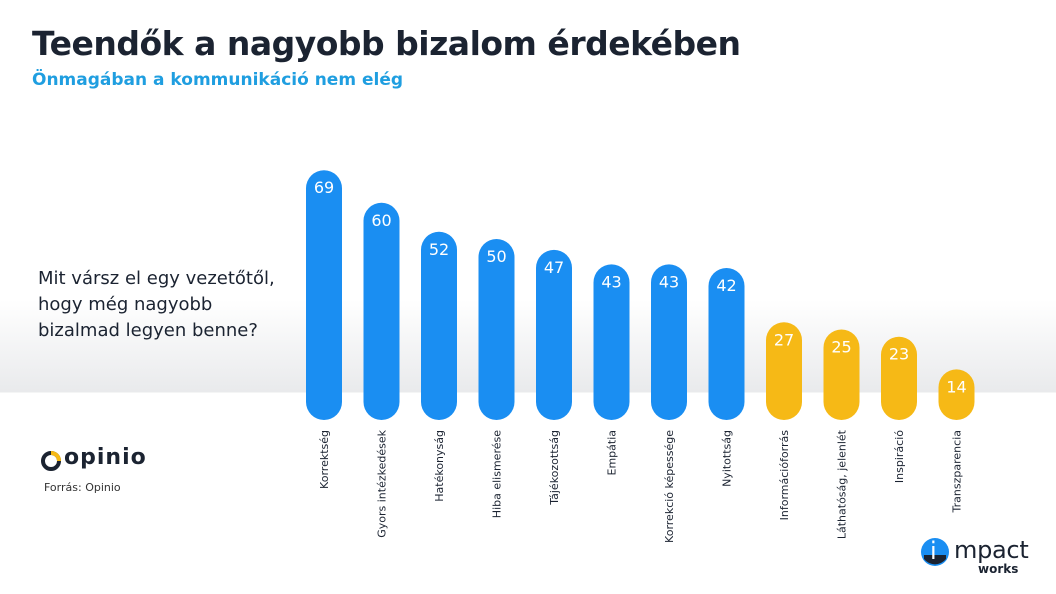 Image resolution: width=1056 pixels, height=594 pixels. I want to click on works-logo-text: works, so click(998, 569).